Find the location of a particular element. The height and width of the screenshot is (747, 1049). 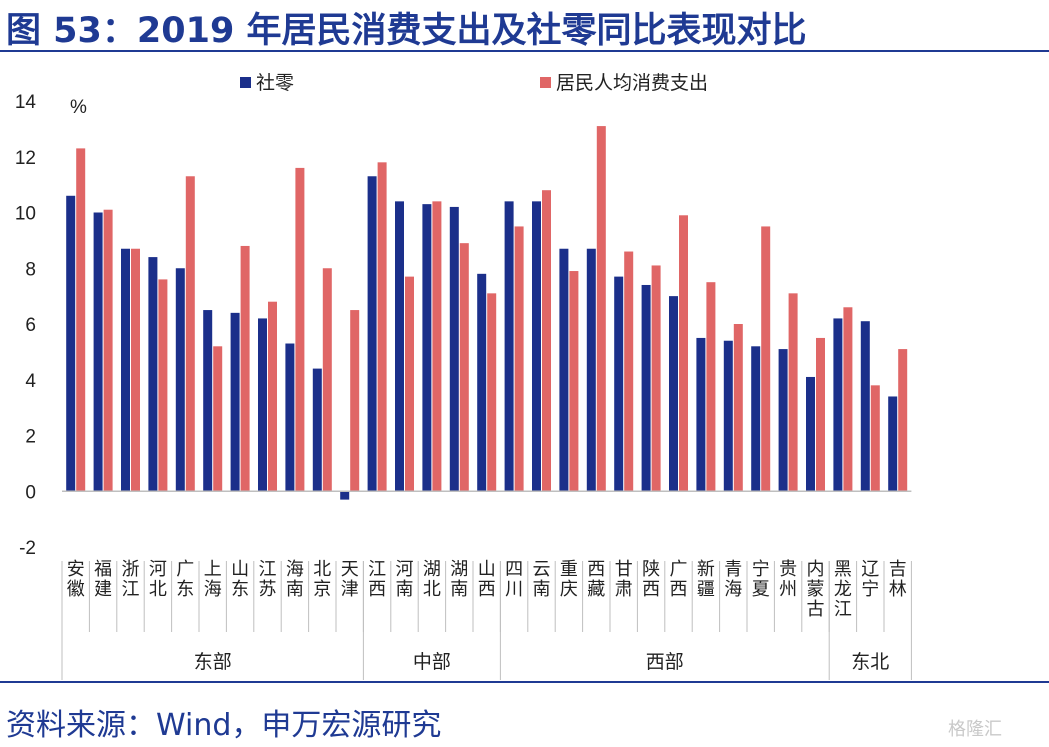

y-tick-label: 2 is located at coordinates (30, 437).